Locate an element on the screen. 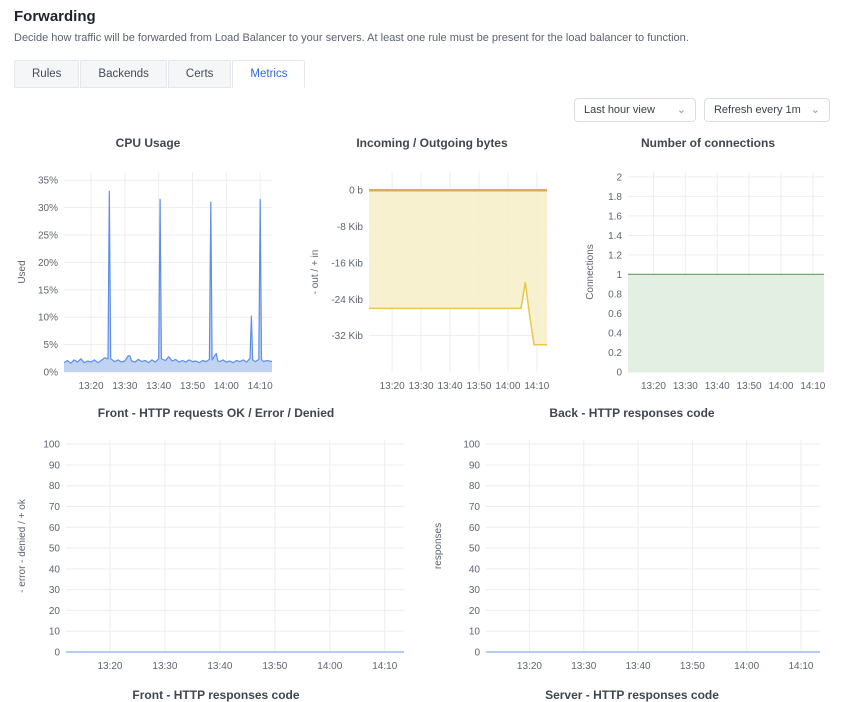 Image resolution: width=848 pixels, height=702 pixels. refresh-interval-value: Refresh every 1m is located at coordinates (757, 110).